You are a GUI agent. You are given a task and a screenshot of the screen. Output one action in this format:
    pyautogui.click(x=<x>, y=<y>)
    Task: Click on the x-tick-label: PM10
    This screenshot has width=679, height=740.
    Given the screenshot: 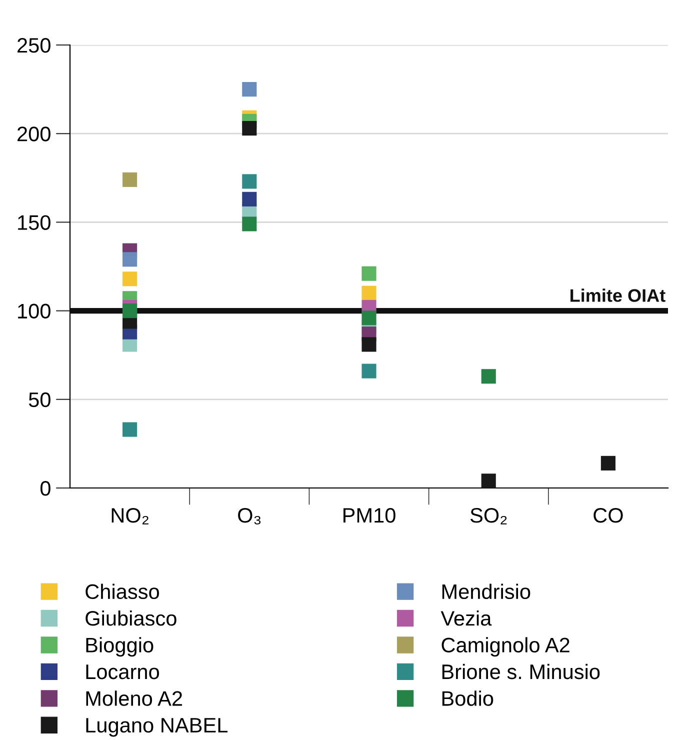 What is the action you would take?
    pyautogui.click(x=370, y=515)
    